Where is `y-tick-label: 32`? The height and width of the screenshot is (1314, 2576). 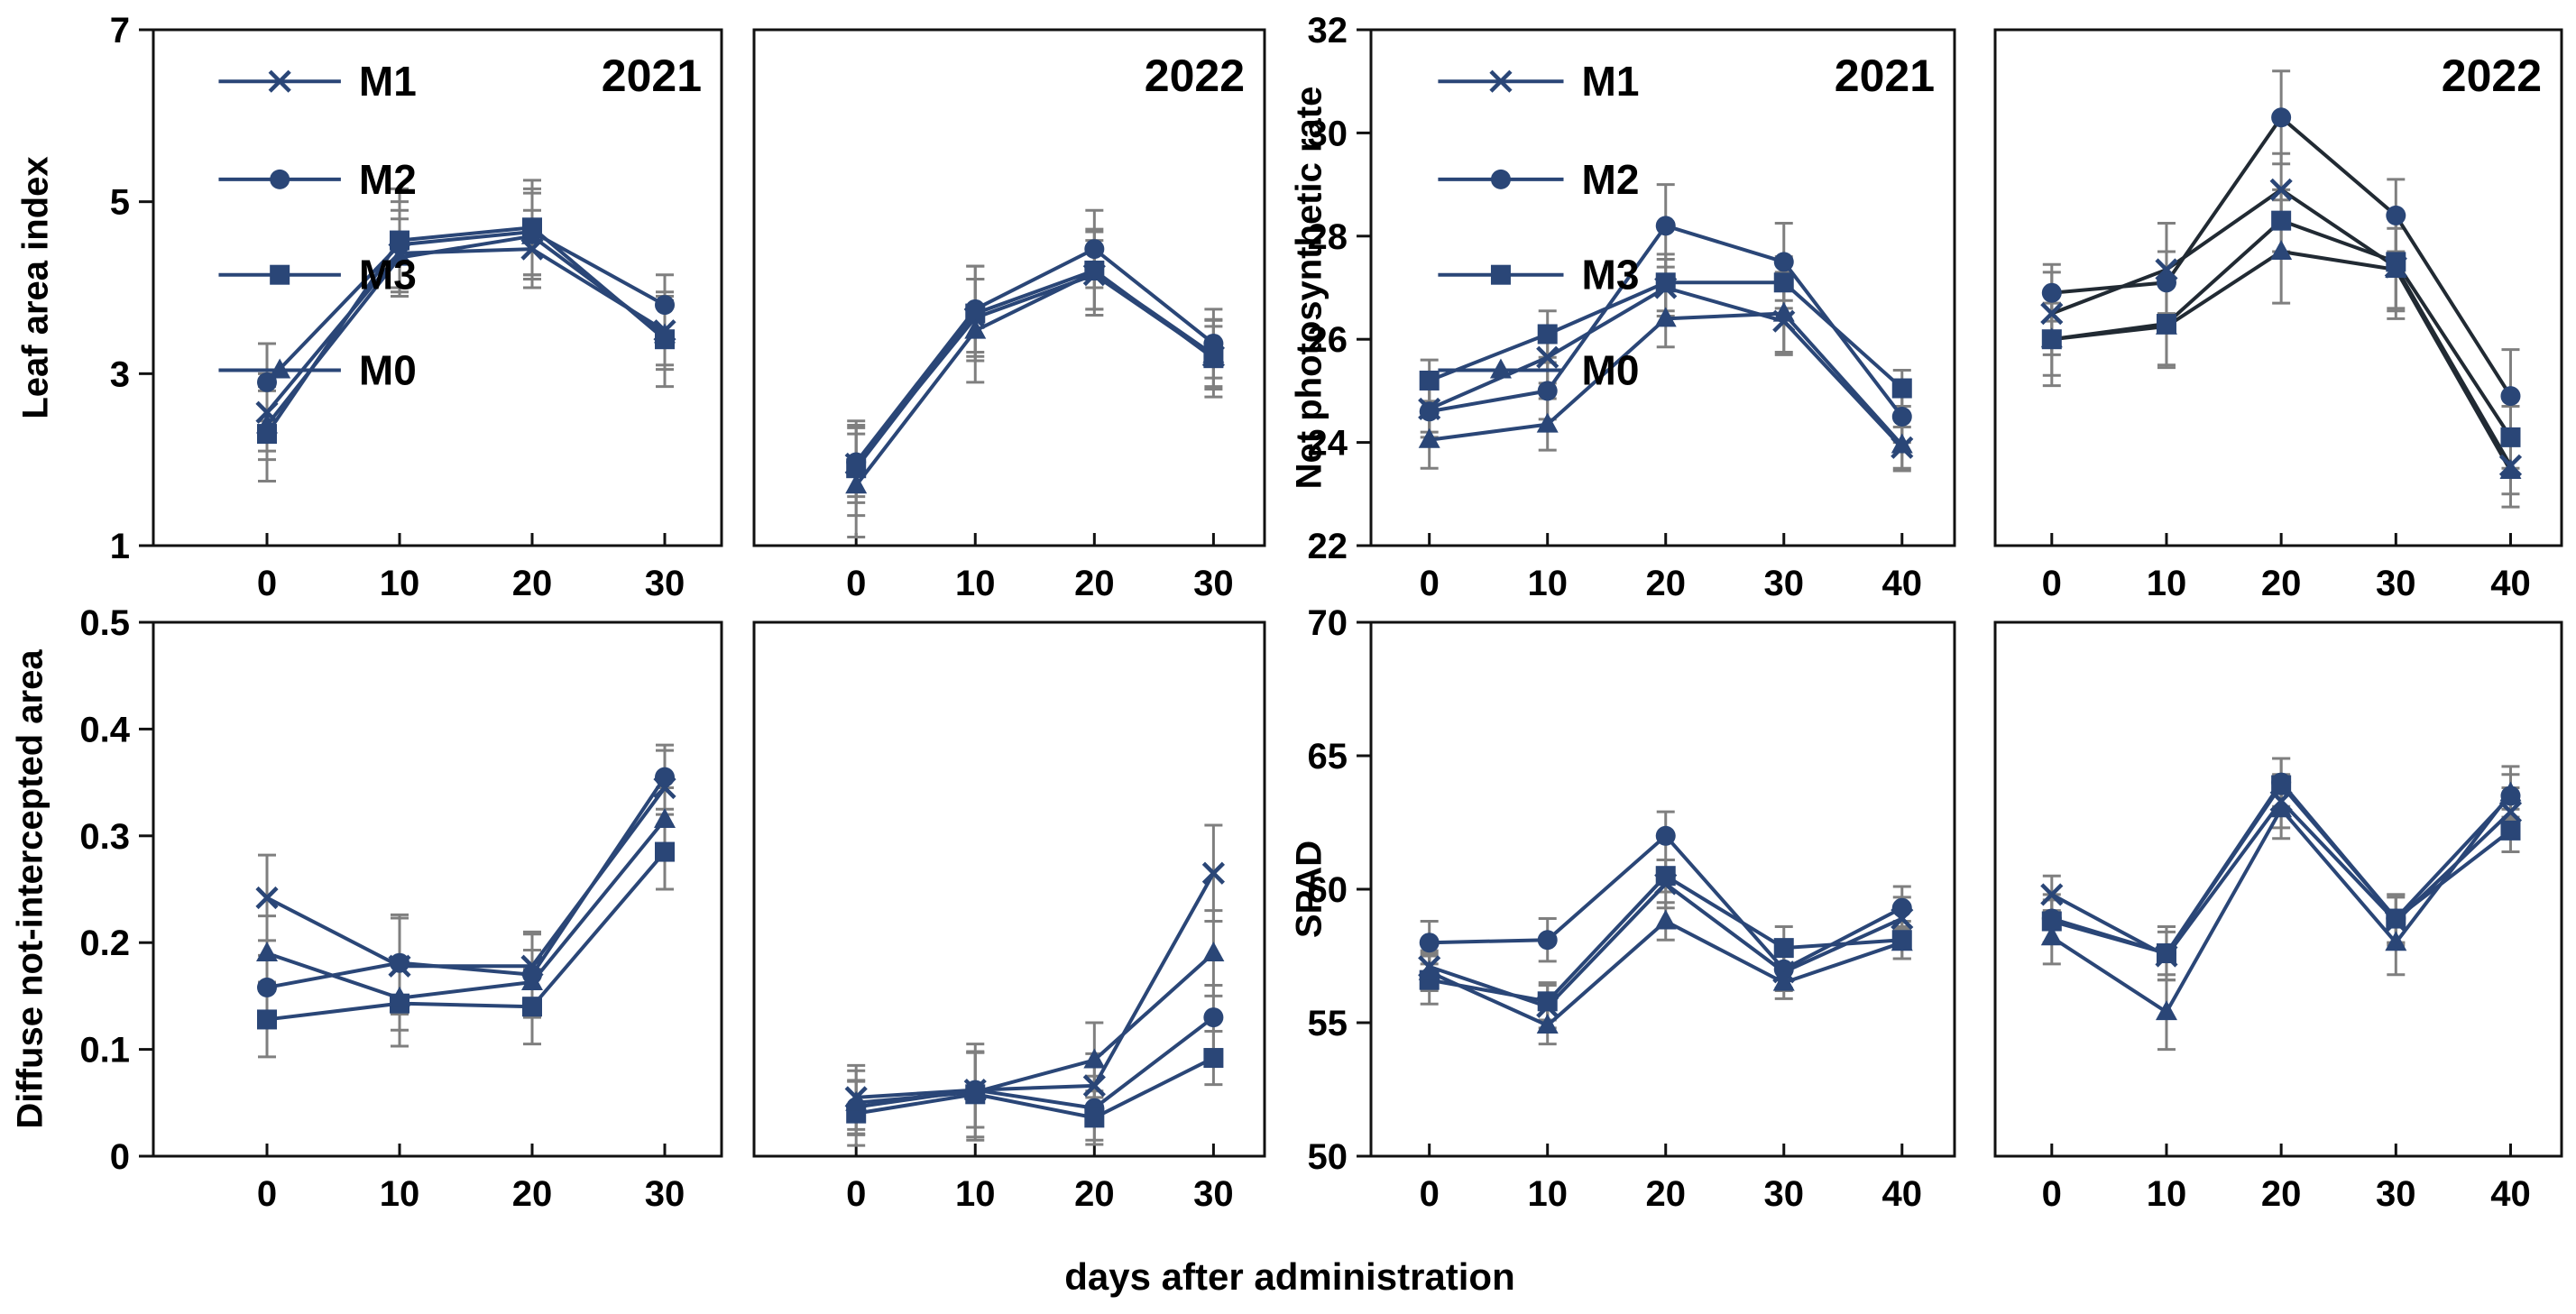 y-tick-label: 32 is located at coordinates (1328, 31).